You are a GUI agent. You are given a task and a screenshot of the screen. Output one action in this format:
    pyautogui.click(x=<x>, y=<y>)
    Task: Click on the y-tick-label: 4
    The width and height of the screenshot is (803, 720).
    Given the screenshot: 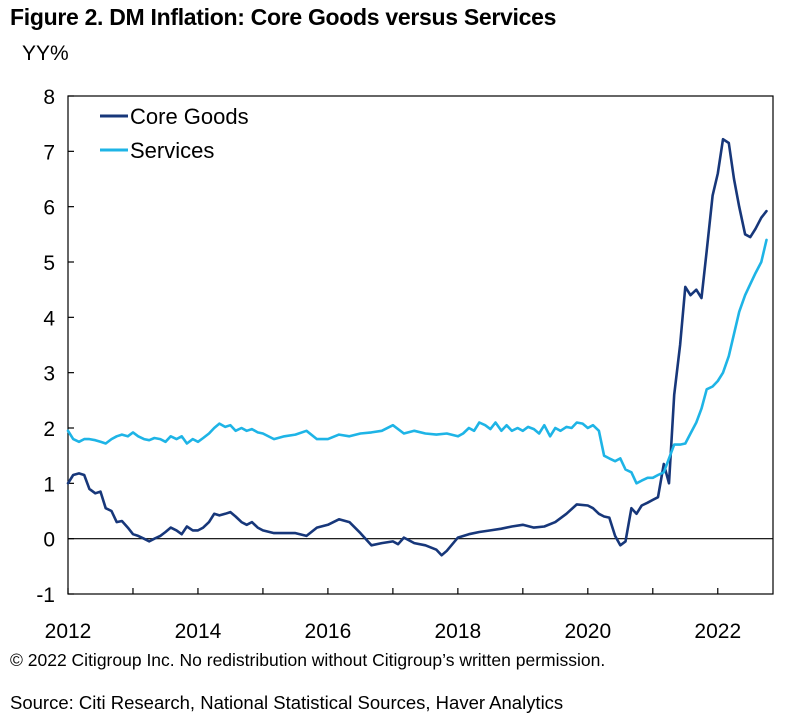 What is the action you would take?
    pyautogui.click(x=49, y=318)
    